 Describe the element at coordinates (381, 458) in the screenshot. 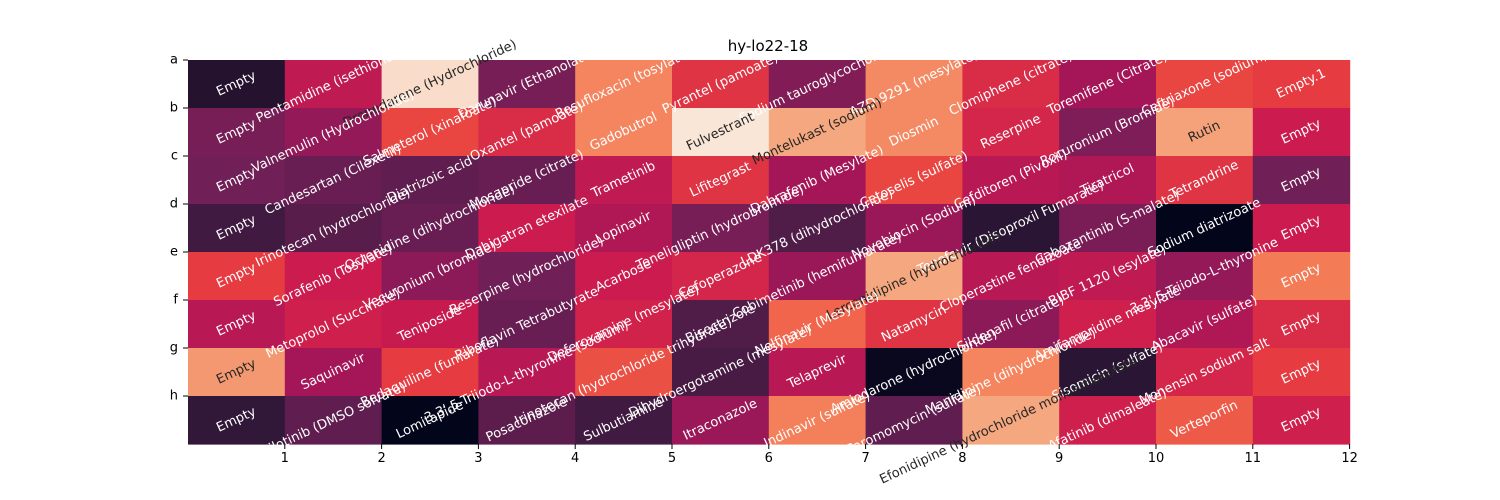

I see `column-tick-label: 2` at that location.